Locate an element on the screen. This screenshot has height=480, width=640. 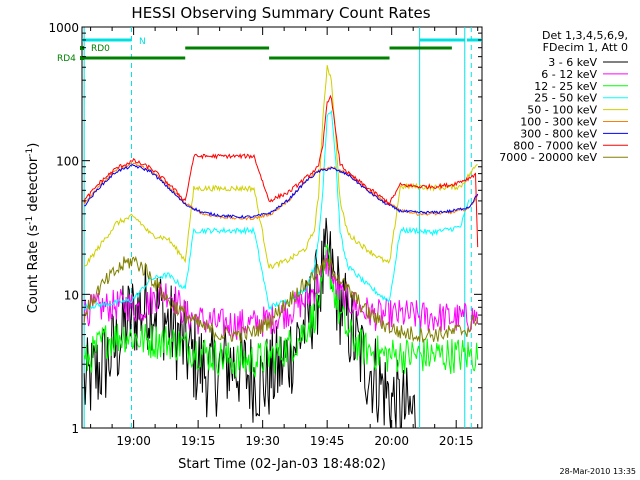
y-tick-label: 1 is located at coordinates (75, 429).